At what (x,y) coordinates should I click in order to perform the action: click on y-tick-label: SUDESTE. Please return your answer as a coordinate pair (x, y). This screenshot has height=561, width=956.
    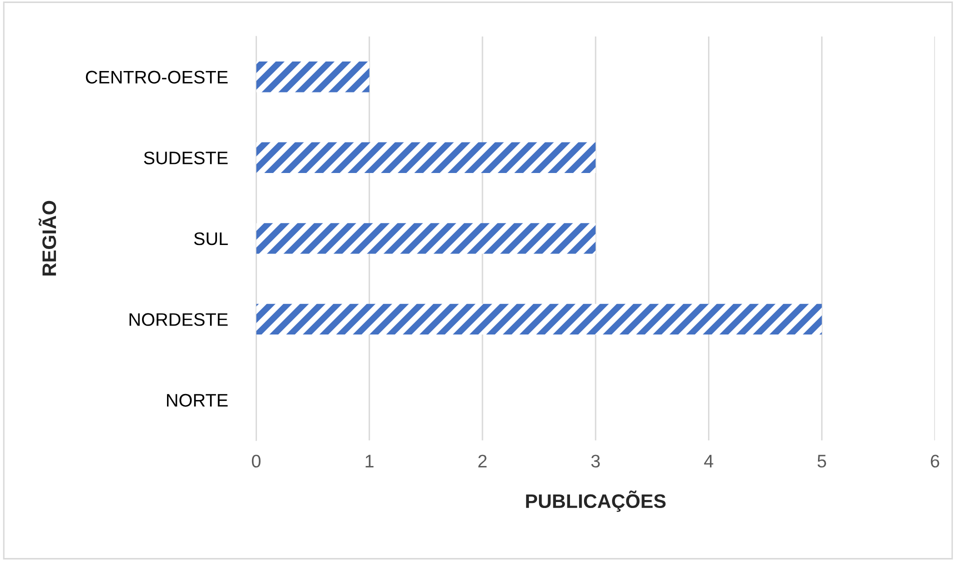
    Looking at the image, I should click on (186, 158).